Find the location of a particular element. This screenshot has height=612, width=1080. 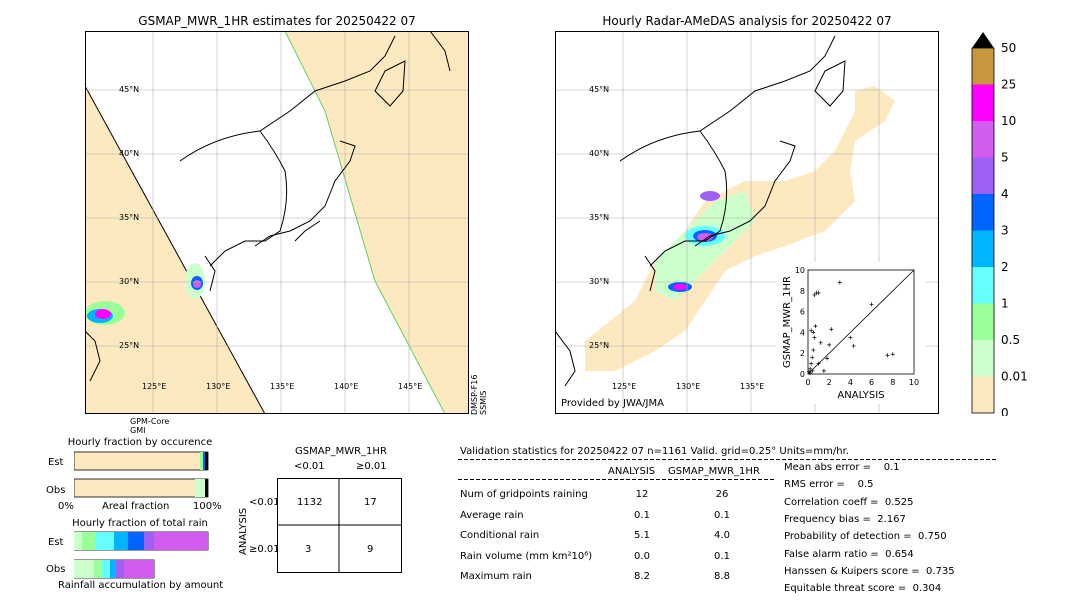

scatter-xtick: 8 is located at coordinates (892, 382).